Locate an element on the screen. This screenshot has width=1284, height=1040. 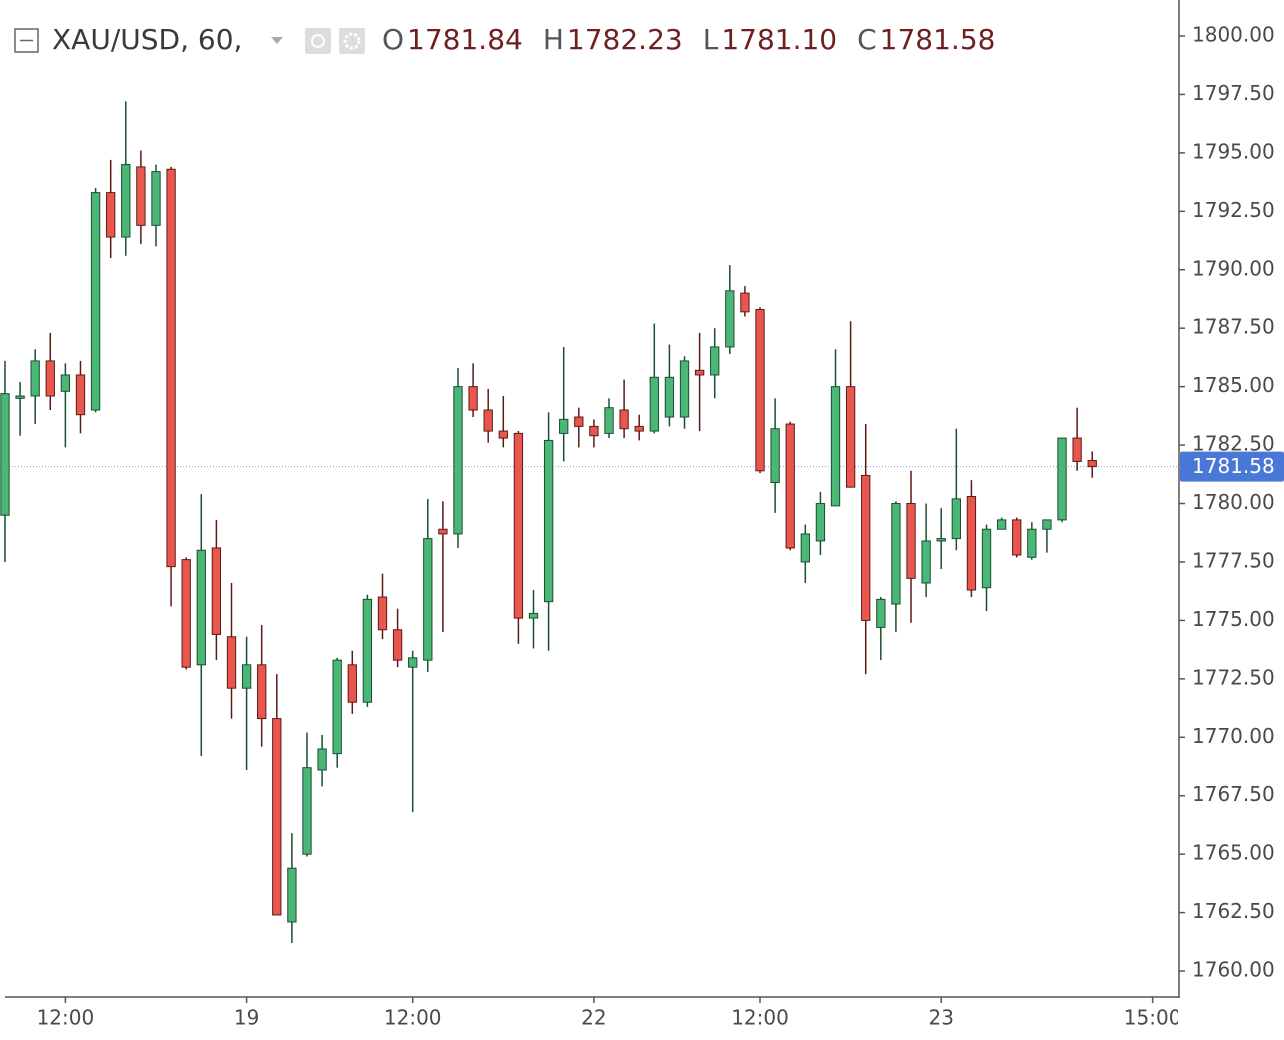
y-tick-label: 1795.00 is located at coordinates (1233, 151).